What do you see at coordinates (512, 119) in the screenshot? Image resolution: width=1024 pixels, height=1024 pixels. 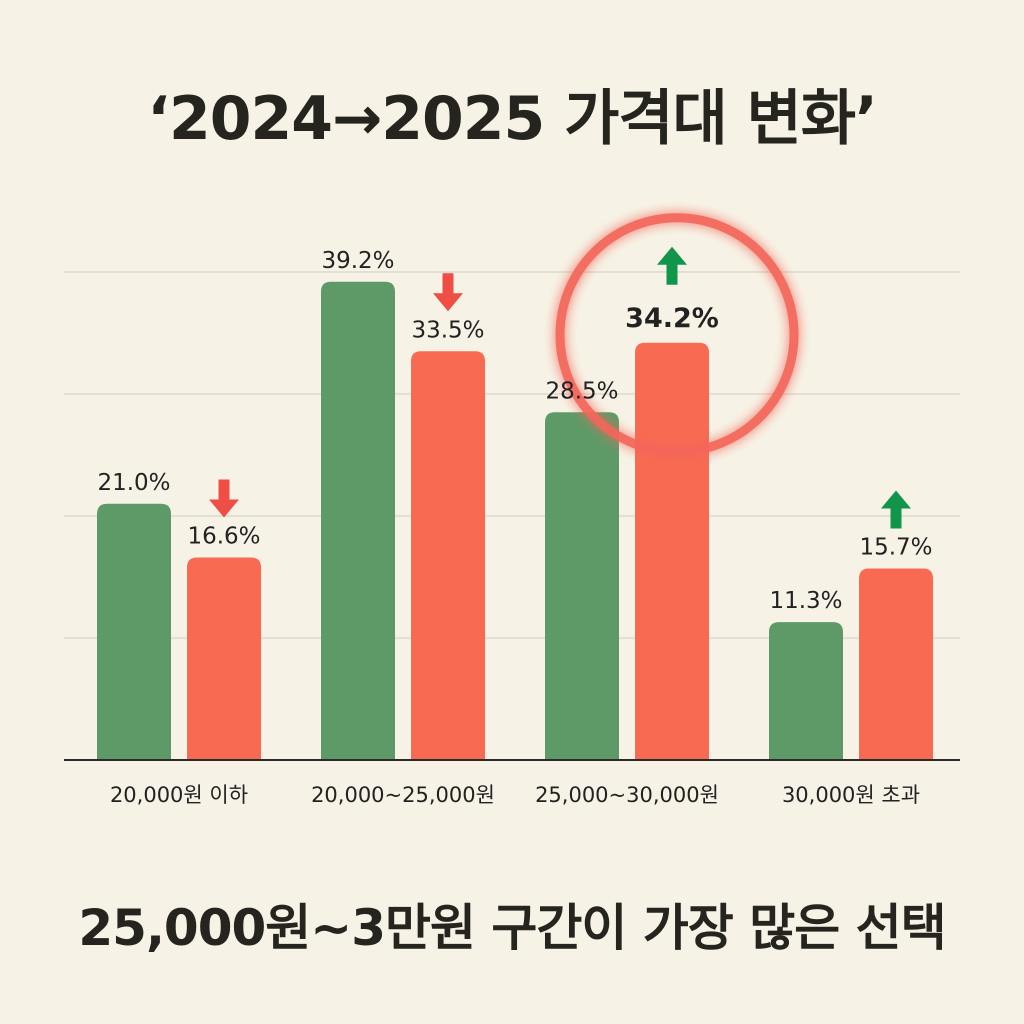 I see `chart-title: ‘2024→2025 가격대 변화’` at bounding box center [512, 119].